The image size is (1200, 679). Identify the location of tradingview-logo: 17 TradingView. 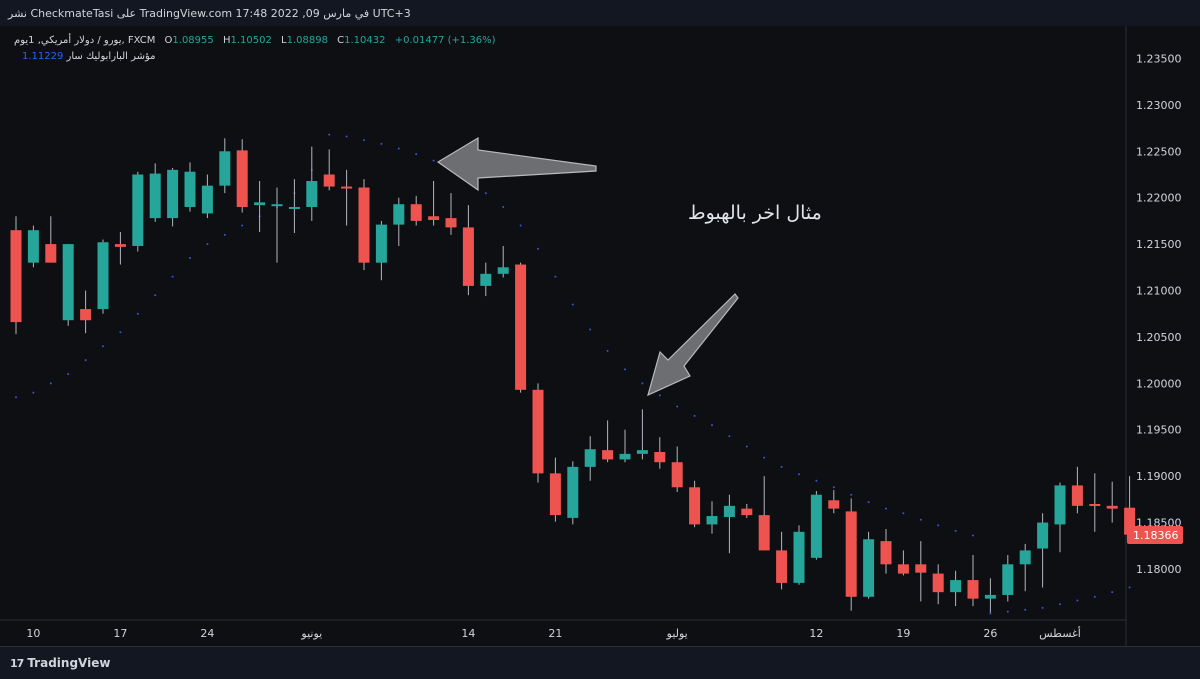
(60, 663).